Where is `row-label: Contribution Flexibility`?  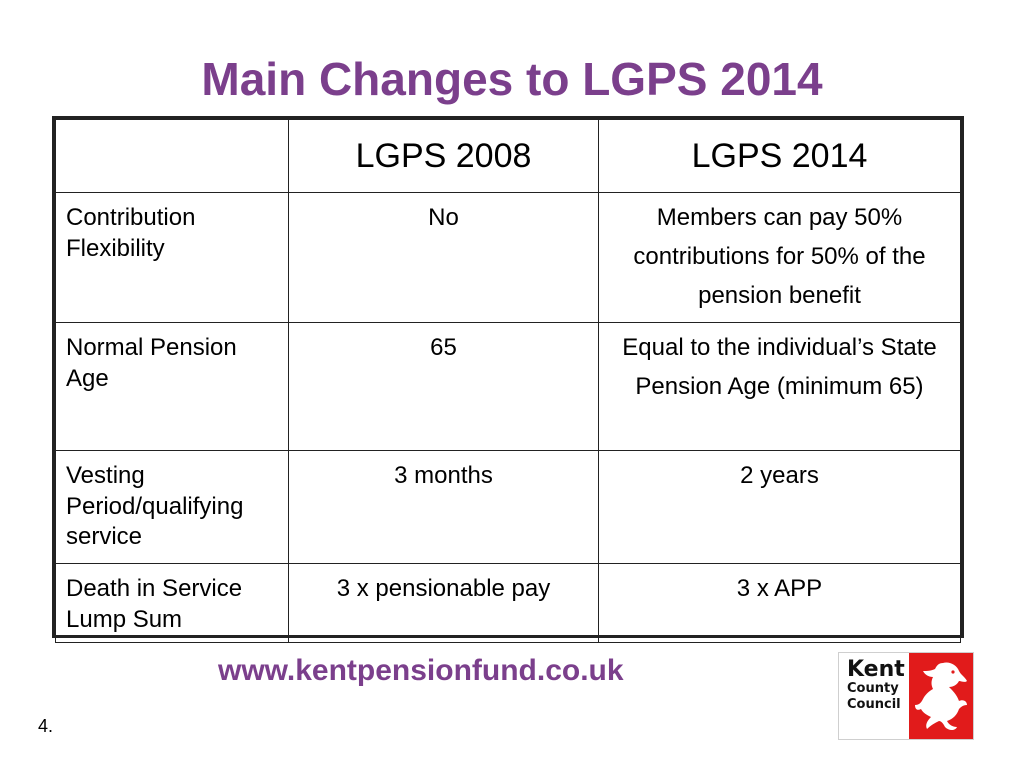 row-label: Contribution Flexibility is located at coordinates (172, 257).